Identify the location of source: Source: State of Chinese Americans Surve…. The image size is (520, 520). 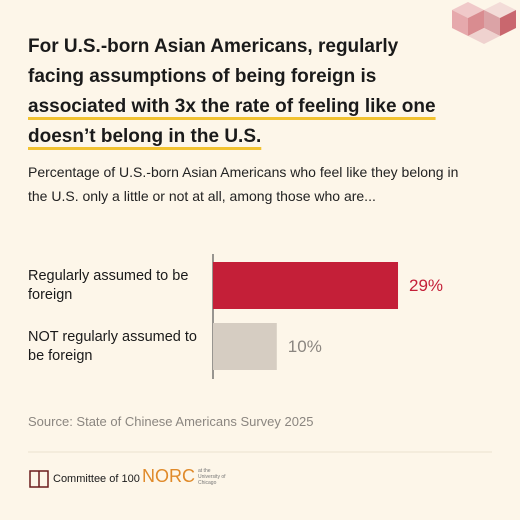
(171, 421).